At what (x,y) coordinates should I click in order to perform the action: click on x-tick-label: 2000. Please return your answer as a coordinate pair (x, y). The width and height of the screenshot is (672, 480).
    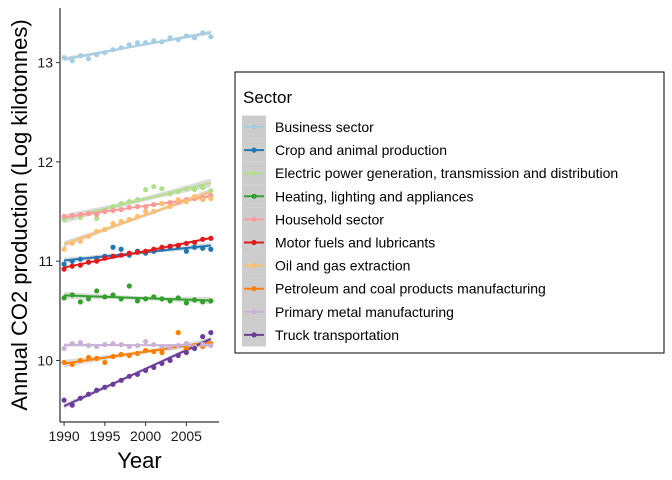
    Looking at the image, I should click on (145, 436).